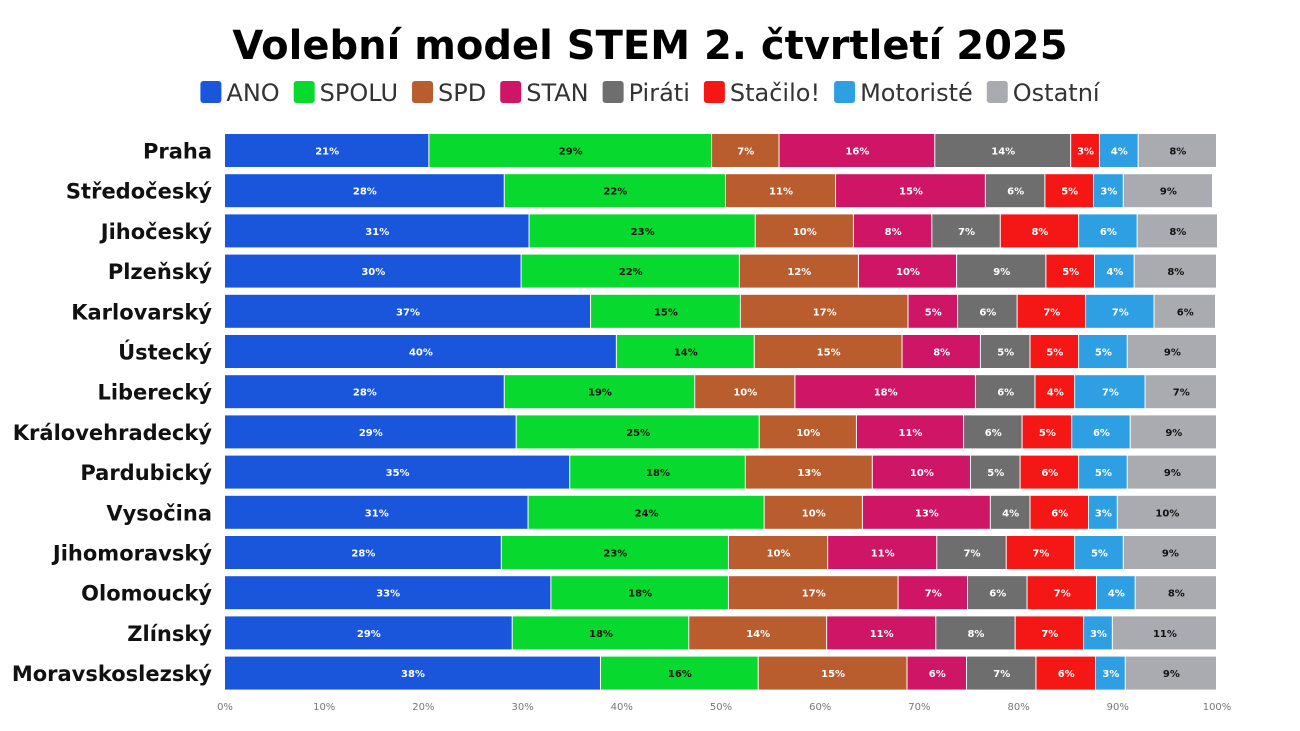 The height and width of the screenshot is (731, 1300). Describe the element at coordinates (1054, 353) in the screenshot. I see `value-label-ustecky-stacilo: 5%` at that location.